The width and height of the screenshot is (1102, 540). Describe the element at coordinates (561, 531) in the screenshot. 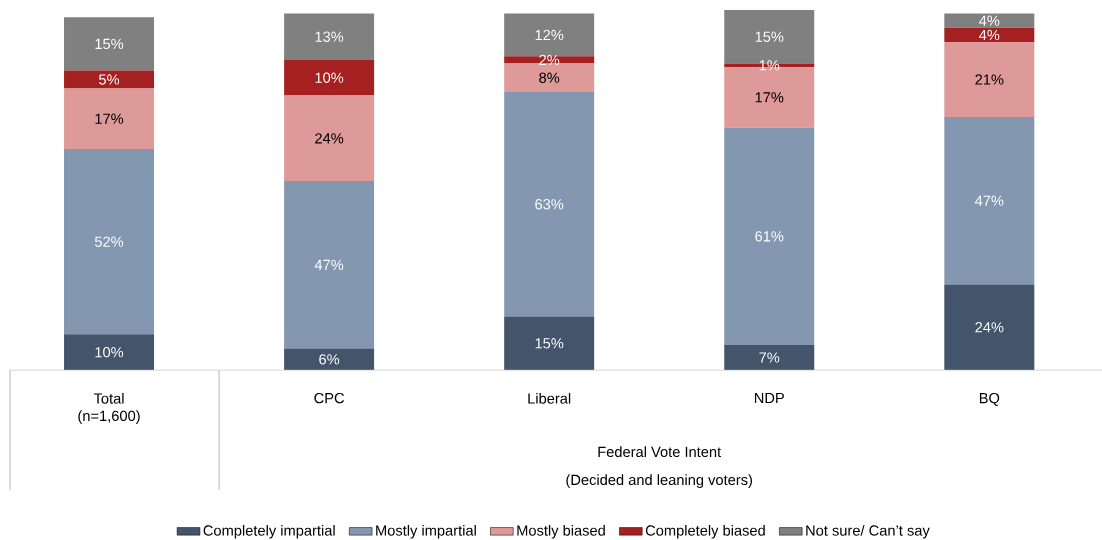

I see `legend-label: Mostly biased` at that location.